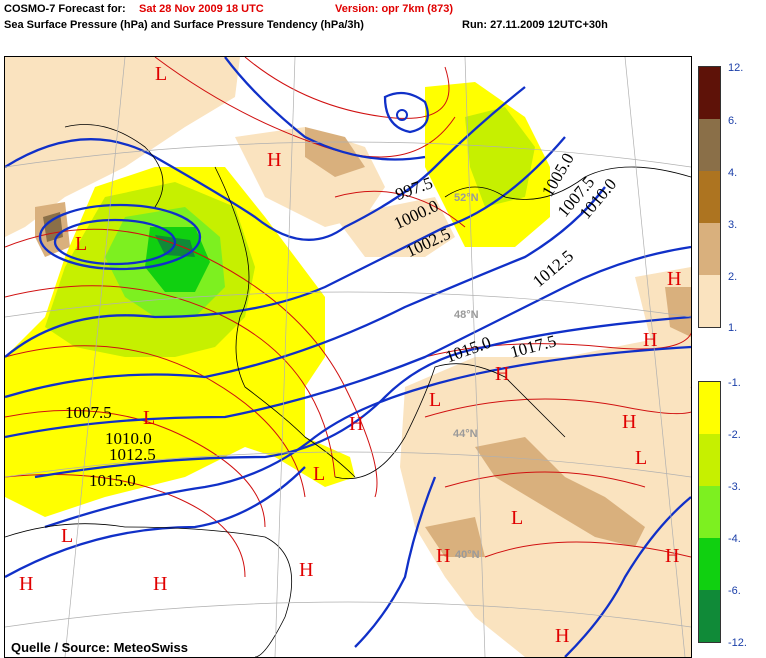 Image resolution: width=766 pixels, height=658 pixels. What do you see at coordinates (466, 315) in the screenshot?
I see `latitude-label: 48°N` at bounding box center [466, 315].